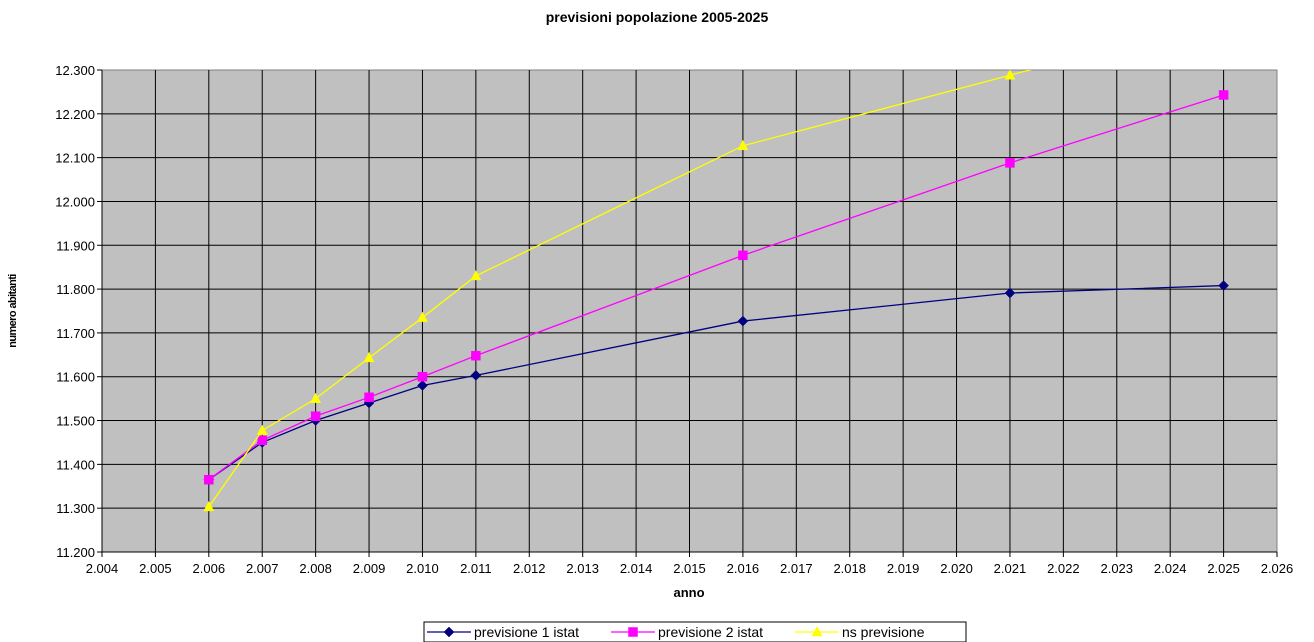  What do you see at coordinates (75, 245) in the screenshot?
I see `y-tick-label: 11.900` at bounding box center [75, 245].